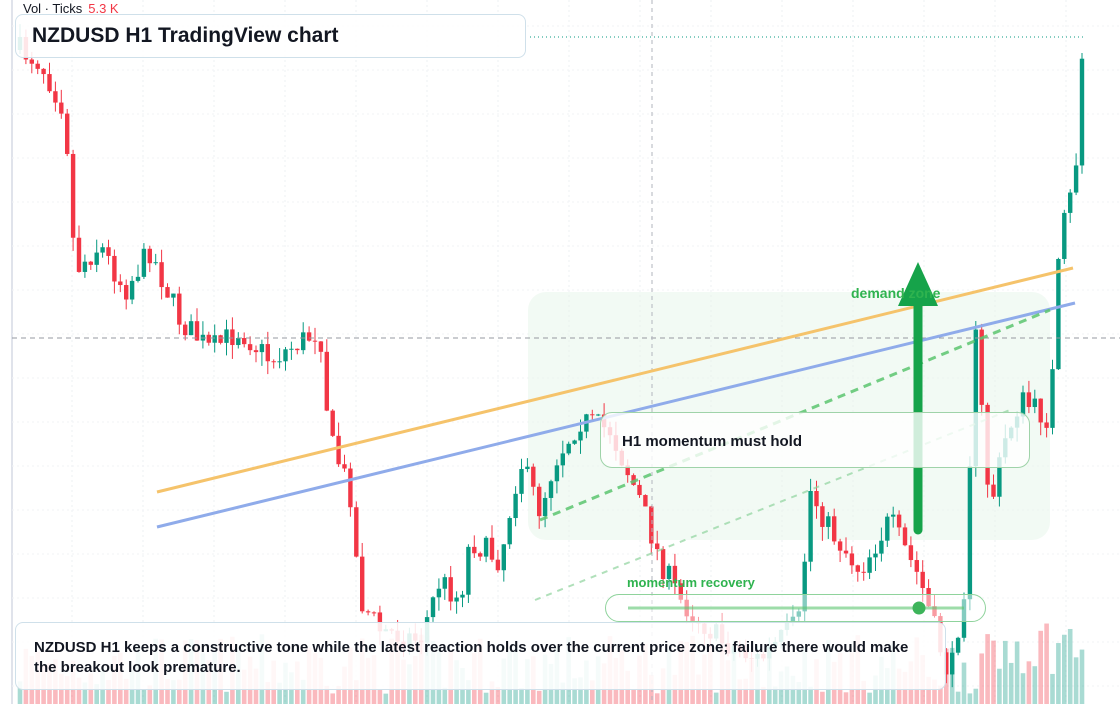 The width and height of the screenshot is (1120, 704). What do you see at coordinates (270, 36) in the screenshot?
I see `chart-title: NZDUSD H1 TradingView chart` at bounding box center [270, 36].